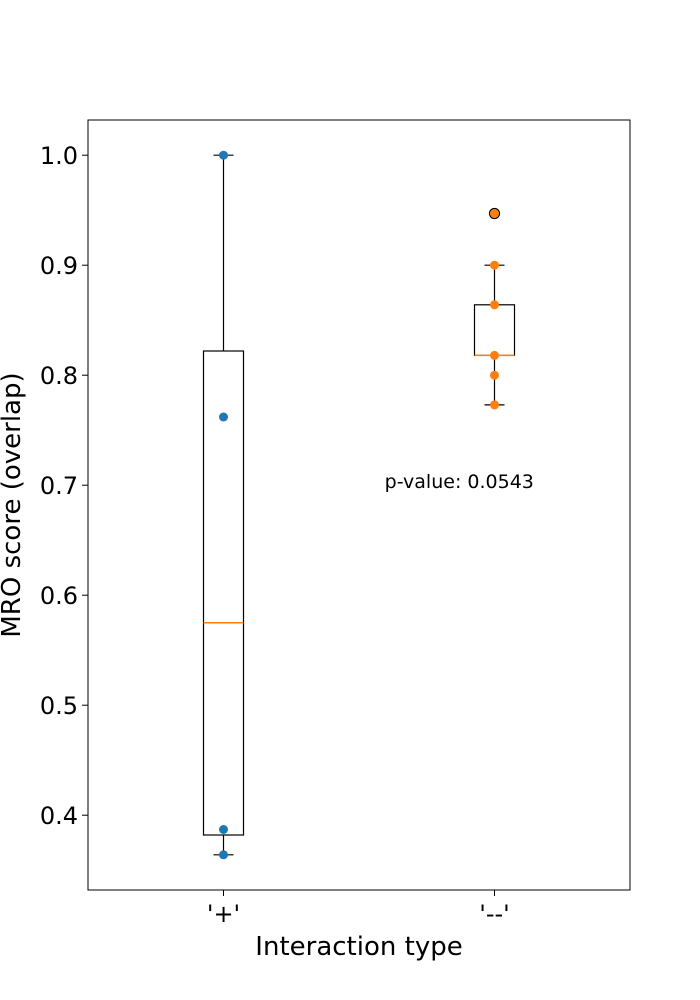  Describe the element at coordinates (59, 376) in the screenshot. I see `y-tick-label: 0.8` at that location.